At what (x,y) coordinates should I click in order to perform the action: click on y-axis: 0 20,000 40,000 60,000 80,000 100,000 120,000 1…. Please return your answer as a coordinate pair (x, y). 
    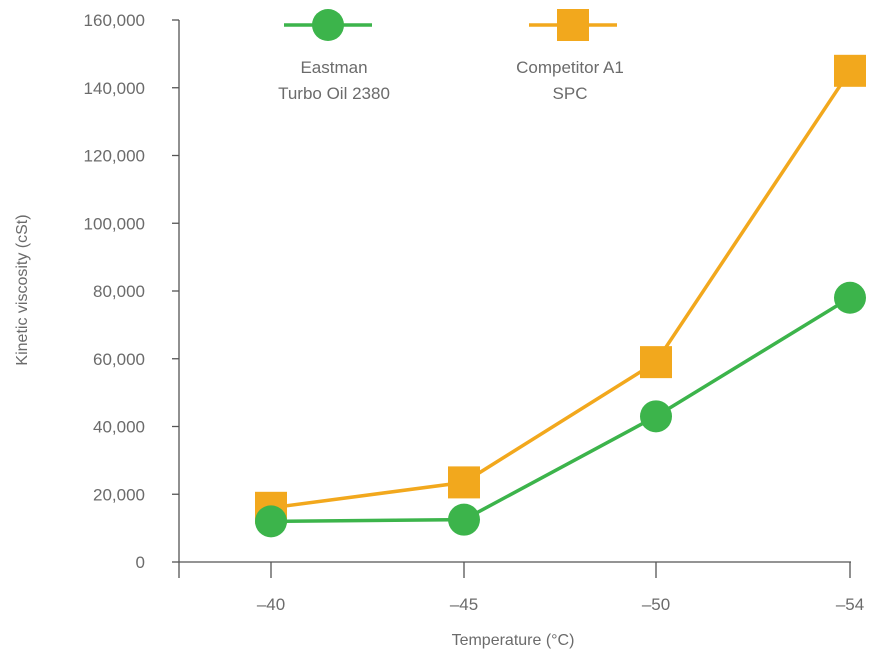
    Looking at the image, I should click on (132, 294).